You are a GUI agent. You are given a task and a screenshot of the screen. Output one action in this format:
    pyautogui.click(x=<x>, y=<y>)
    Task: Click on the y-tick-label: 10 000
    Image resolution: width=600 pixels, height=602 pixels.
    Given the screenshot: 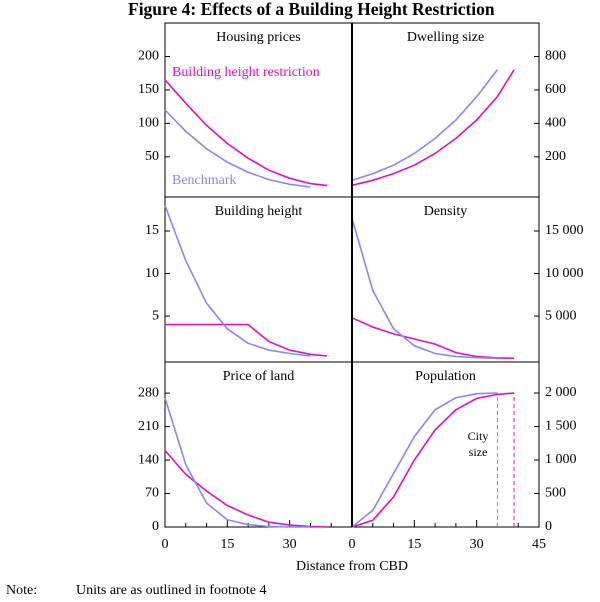 What is the action you would take?
    pyautogui.click(x=564, y=273)
    